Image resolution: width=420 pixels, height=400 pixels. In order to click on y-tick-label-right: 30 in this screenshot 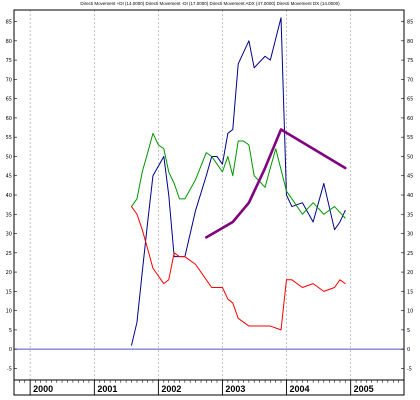, I will do `click(410, 235)`.